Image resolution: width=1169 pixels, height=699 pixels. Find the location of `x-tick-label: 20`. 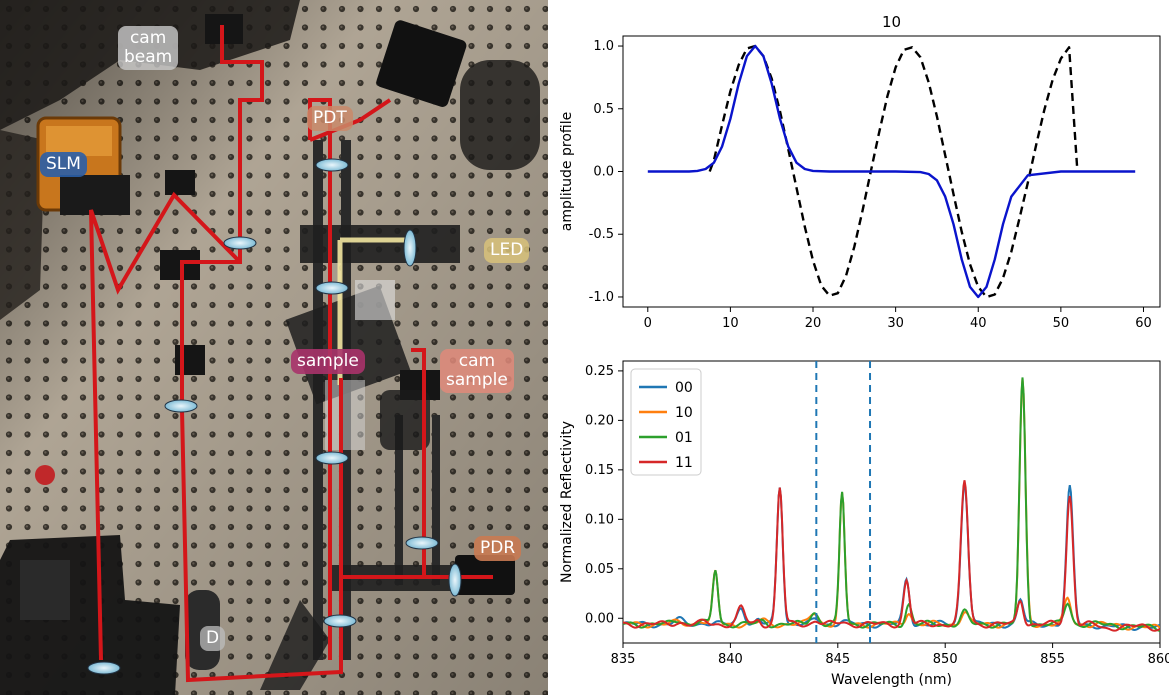

x-tick-label: 20 is located at coordinates (813, 323).